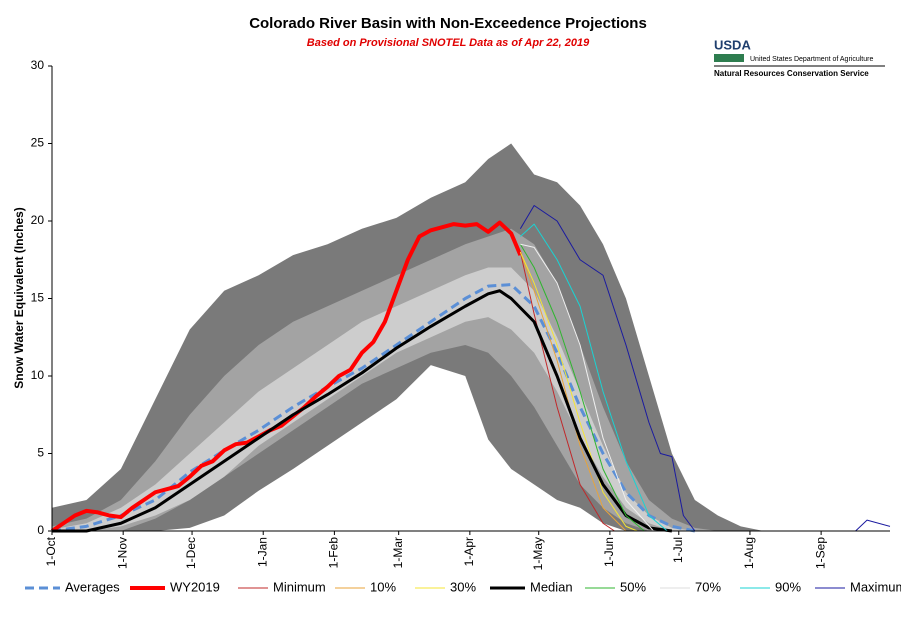  What do you see at coordinates (191, 553) in the screenshot?
I see `x-tick-label: 1-Dec` at bounding box center [191, 553].